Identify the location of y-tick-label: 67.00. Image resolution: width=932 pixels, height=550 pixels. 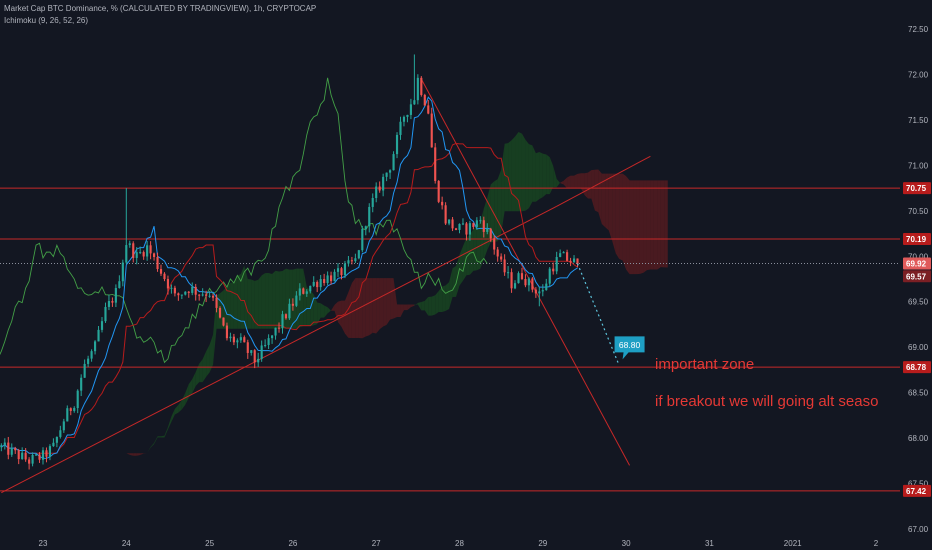
(918, 529).